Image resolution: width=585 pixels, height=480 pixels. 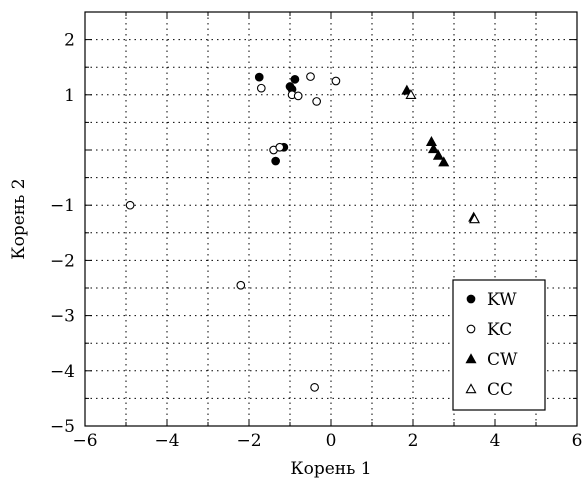 I want to click on y-tick-label: −3, so click(x=62, y=317).